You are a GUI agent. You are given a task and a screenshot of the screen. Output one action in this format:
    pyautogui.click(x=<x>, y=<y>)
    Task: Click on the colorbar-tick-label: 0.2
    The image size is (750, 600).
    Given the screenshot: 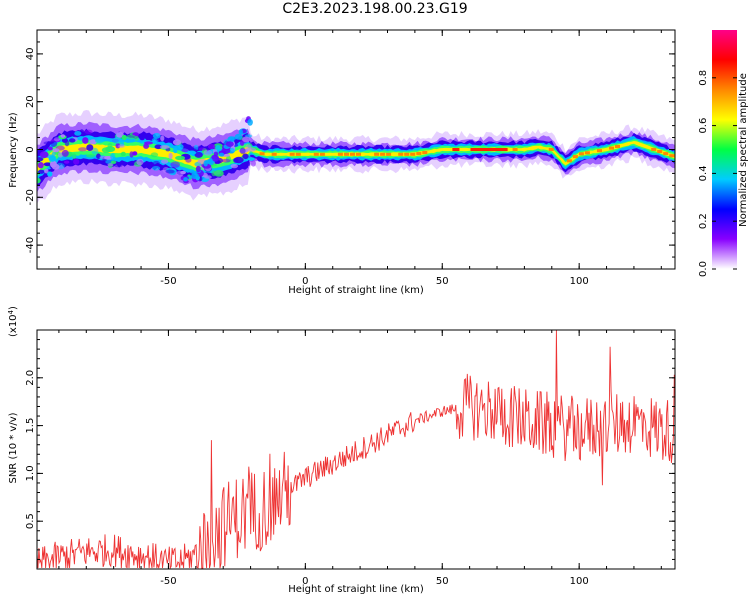 What is the action you would take?
    pyautogui.click(x=703, y=221)
    